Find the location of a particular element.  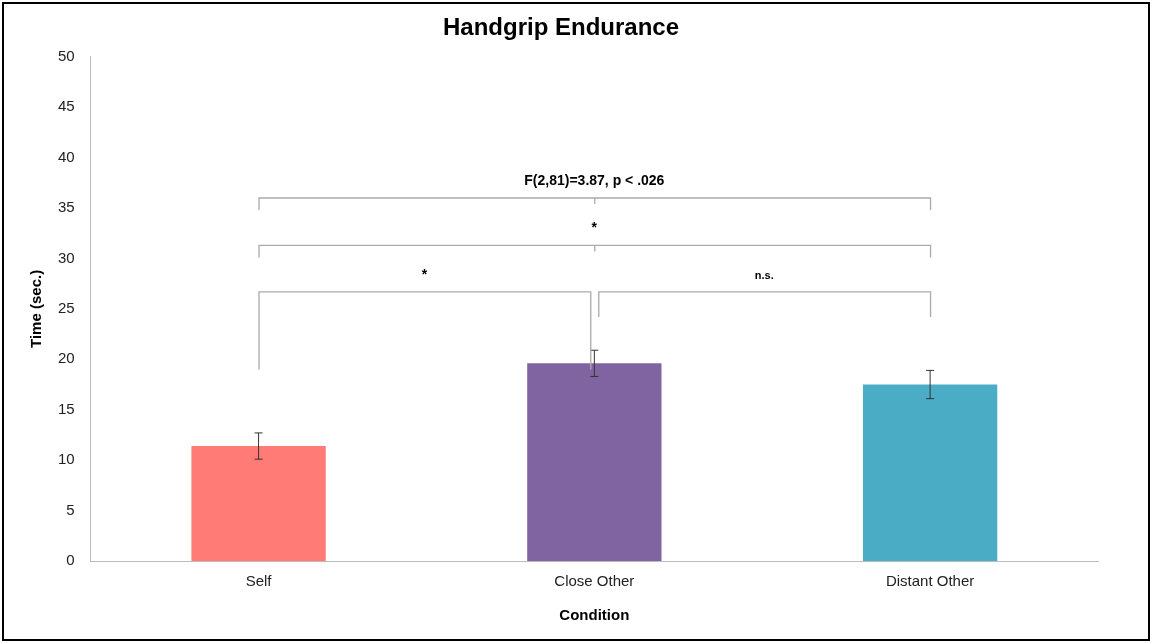

annotation: F(2,81)=3.87, p < .026 is located at coordinates (594, 179).